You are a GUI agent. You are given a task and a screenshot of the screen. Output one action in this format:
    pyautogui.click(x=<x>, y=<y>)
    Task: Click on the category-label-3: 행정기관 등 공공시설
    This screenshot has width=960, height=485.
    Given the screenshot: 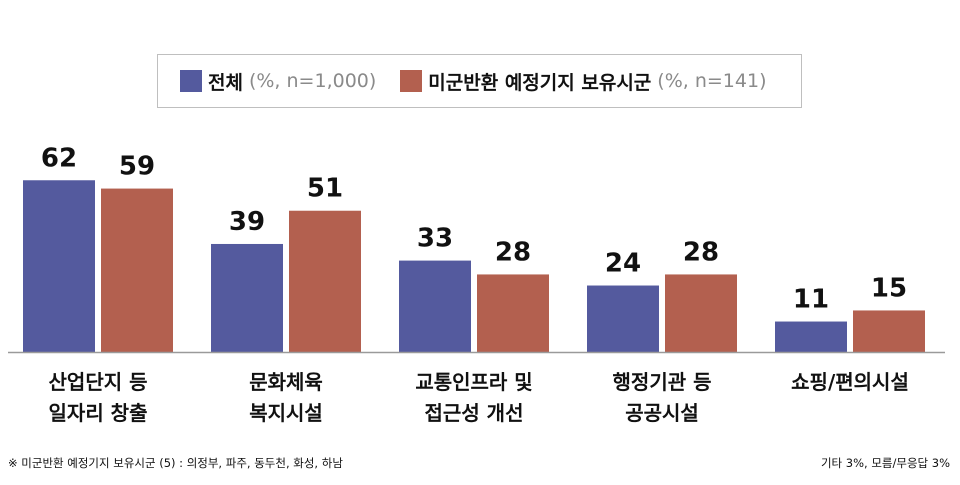 What is the action you would take?
    pyautogui.click(x=662, y=397)
    